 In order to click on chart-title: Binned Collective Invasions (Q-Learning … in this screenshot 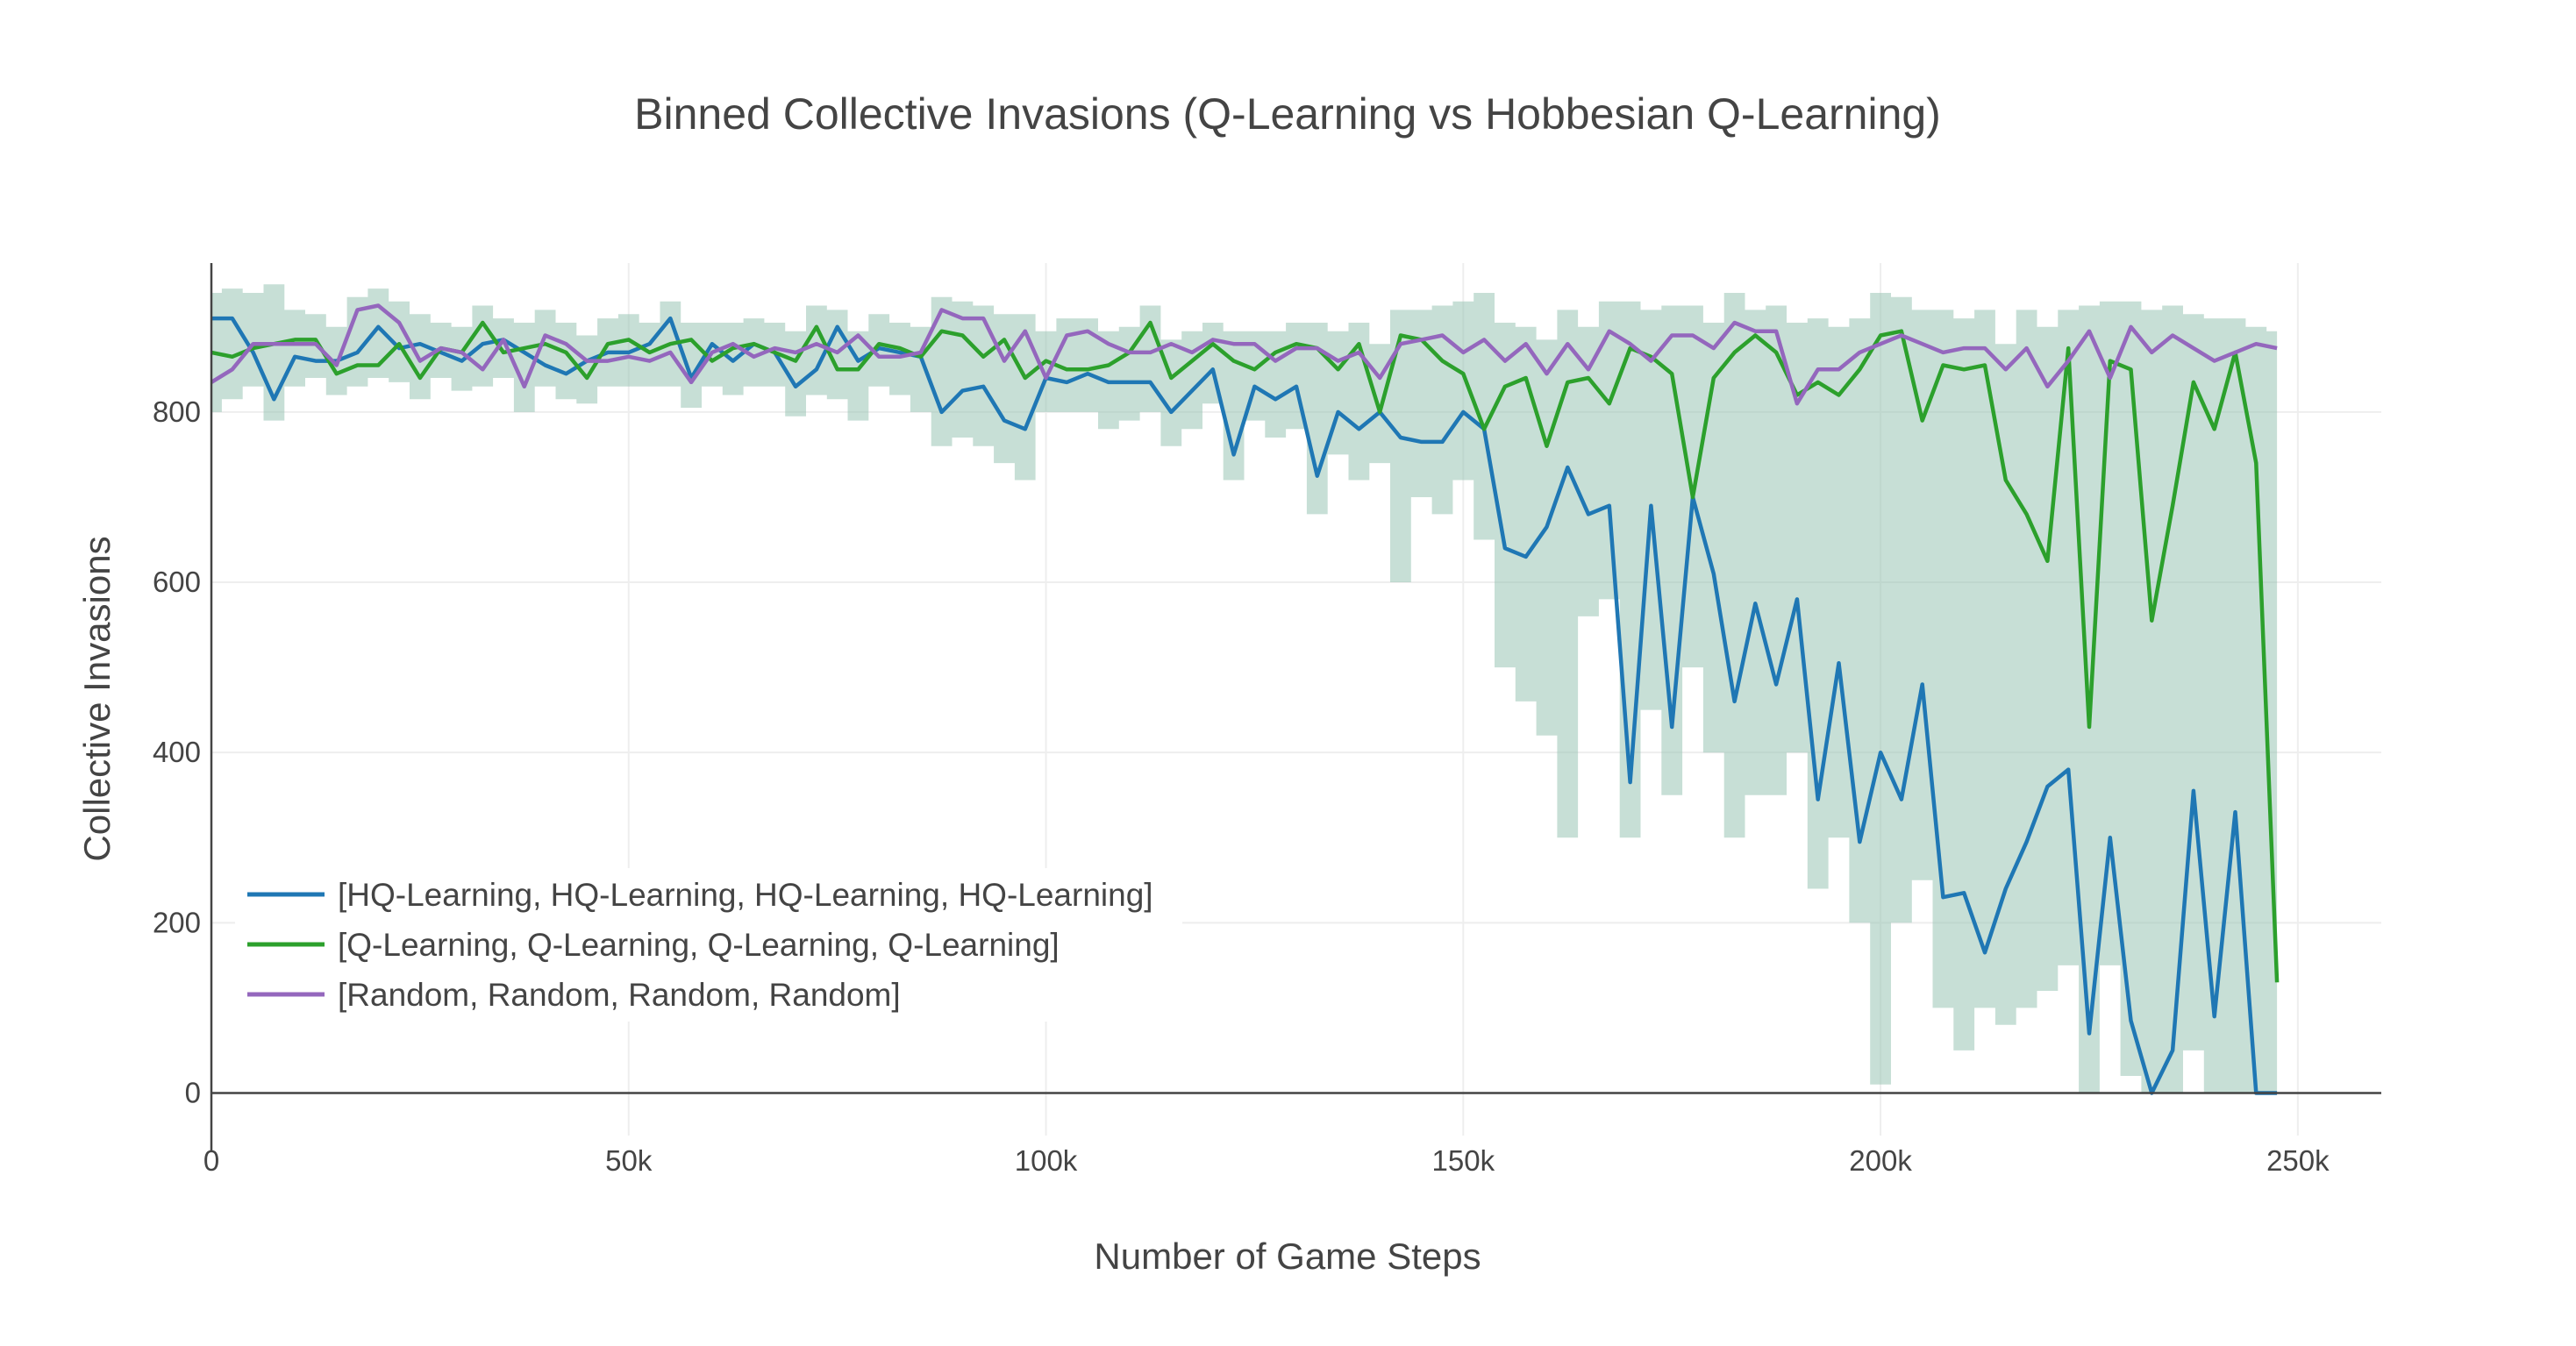, I will do `click(1288, 114)`.